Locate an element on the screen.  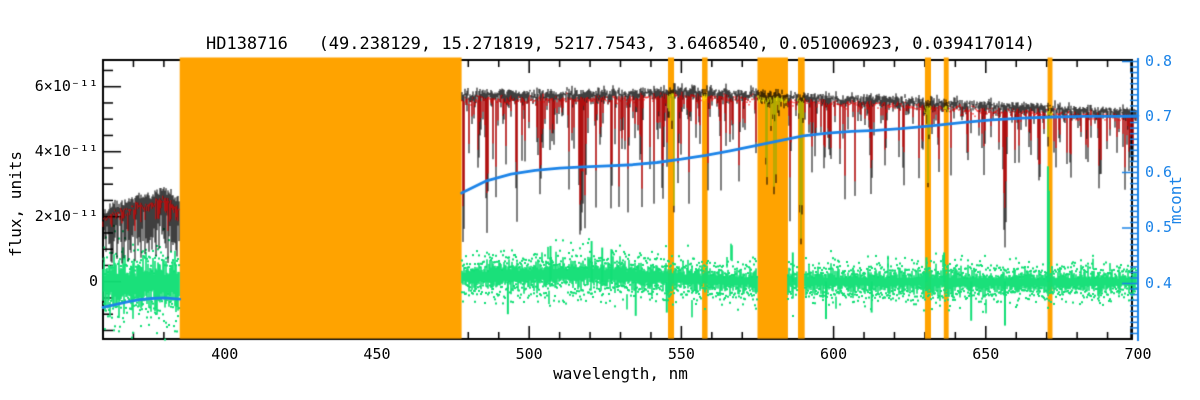
x-axis-title: wavelength, nm is located at coordinates (620, 373).